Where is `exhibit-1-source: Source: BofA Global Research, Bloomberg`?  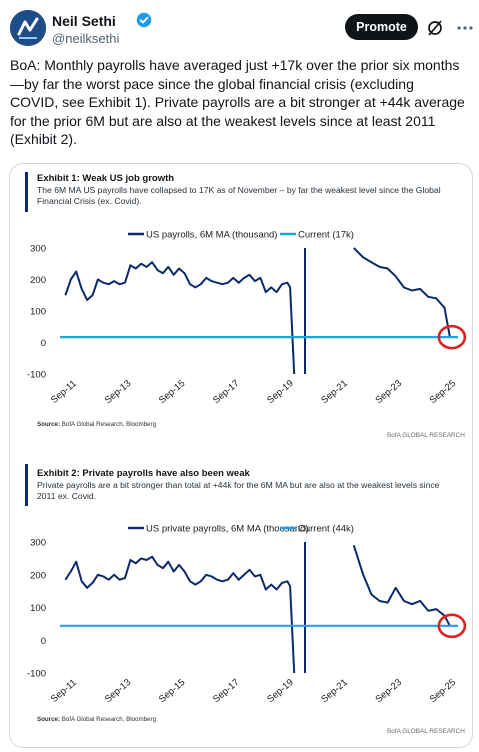 exhibit-1-source: Source: BofA Global Research, Bloomberg is located at coordinates (96, 424).